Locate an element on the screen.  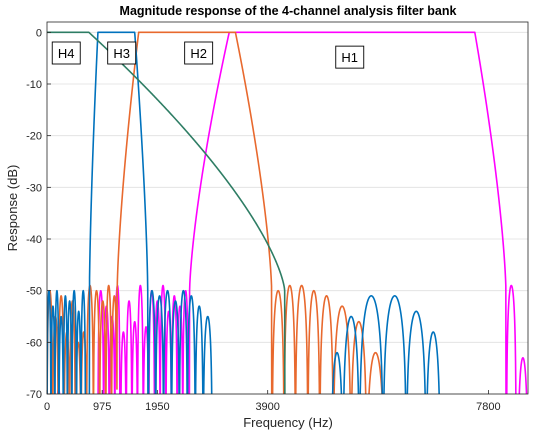
curve-label-h2: H2 is located at coordinates (199, 53).